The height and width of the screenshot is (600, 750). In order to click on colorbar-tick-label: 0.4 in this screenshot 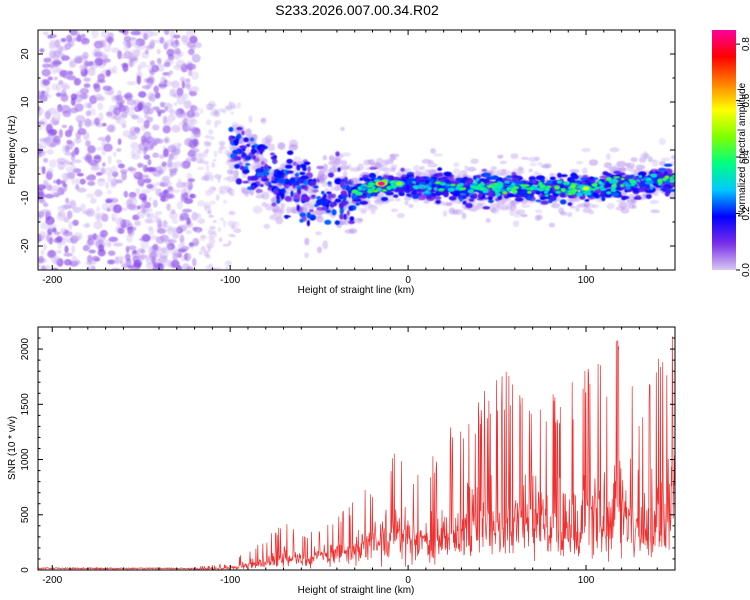, I will do `click(745, 157)`.